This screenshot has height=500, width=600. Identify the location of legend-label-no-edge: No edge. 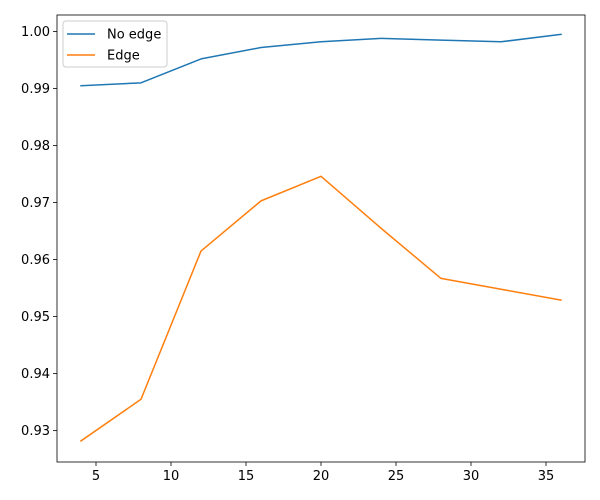
(134, 35).